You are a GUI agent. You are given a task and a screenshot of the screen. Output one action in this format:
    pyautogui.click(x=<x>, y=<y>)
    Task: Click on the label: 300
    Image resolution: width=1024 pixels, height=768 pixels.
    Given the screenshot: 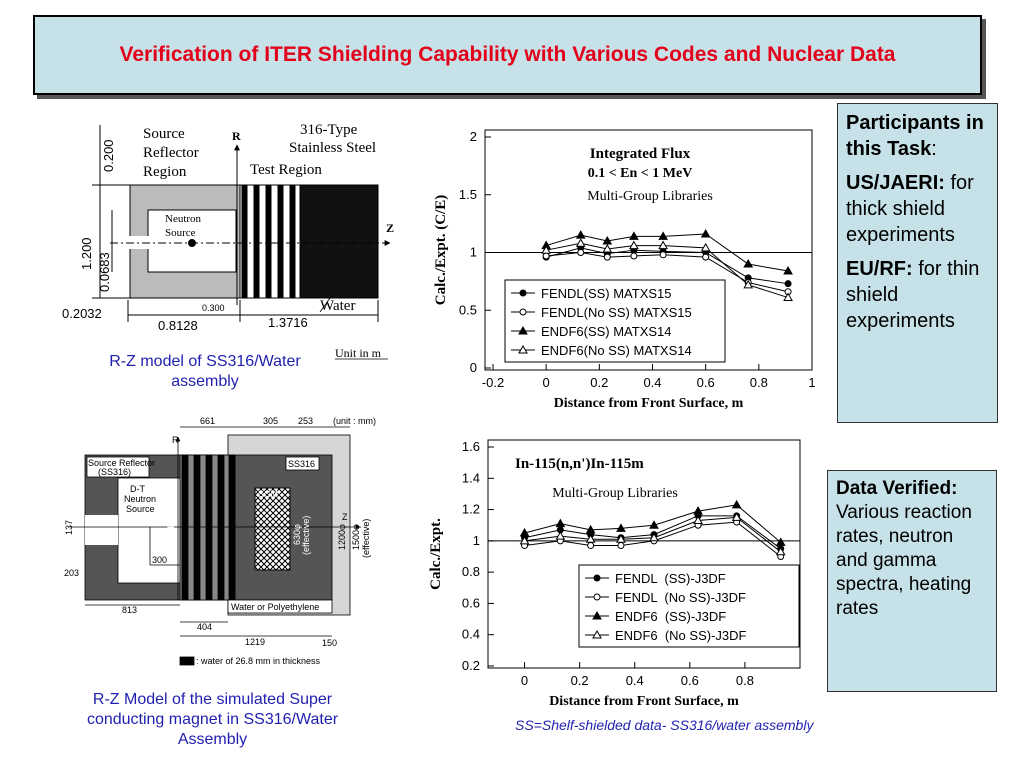 What is the action you would take?
    pyautogui.click(x=159, y=560)
    